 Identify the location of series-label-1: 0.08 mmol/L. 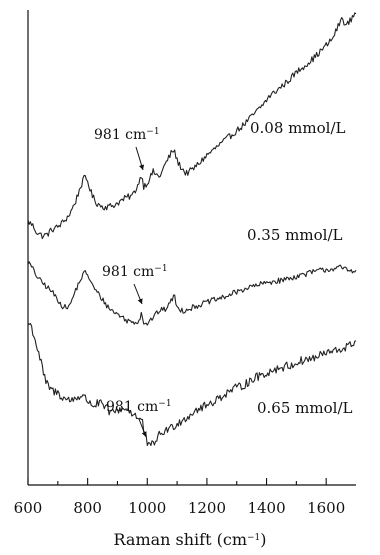
(297, 128).